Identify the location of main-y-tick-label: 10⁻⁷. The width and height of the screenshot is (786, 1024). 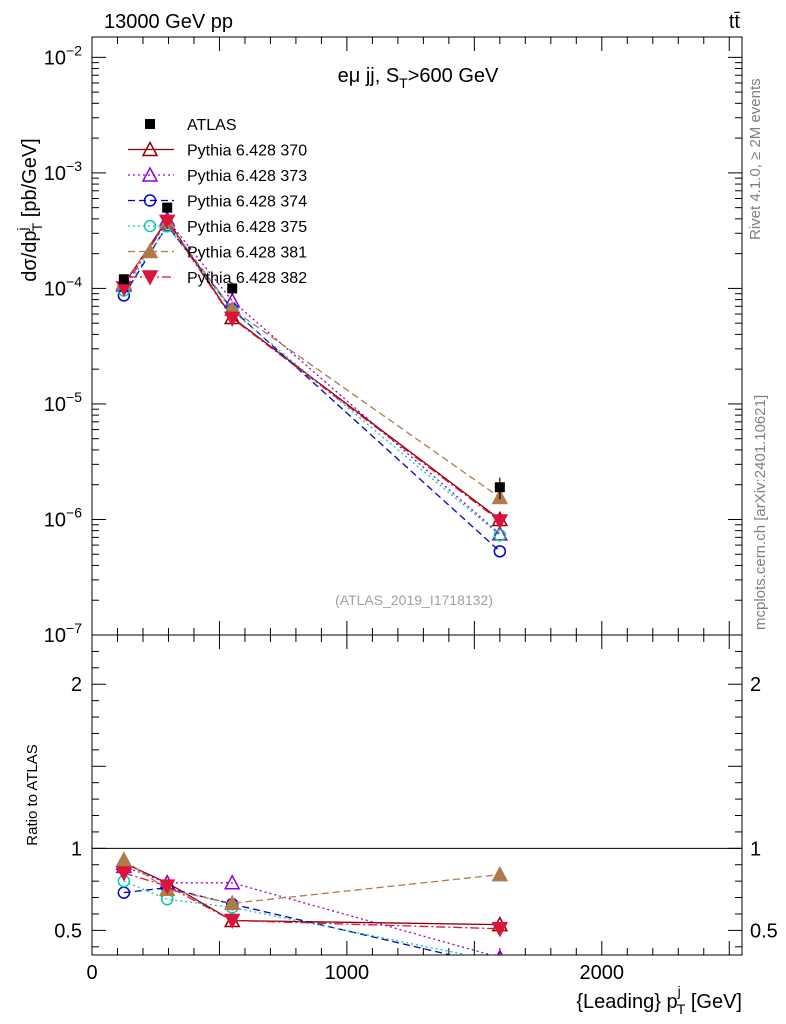
(63, 633).